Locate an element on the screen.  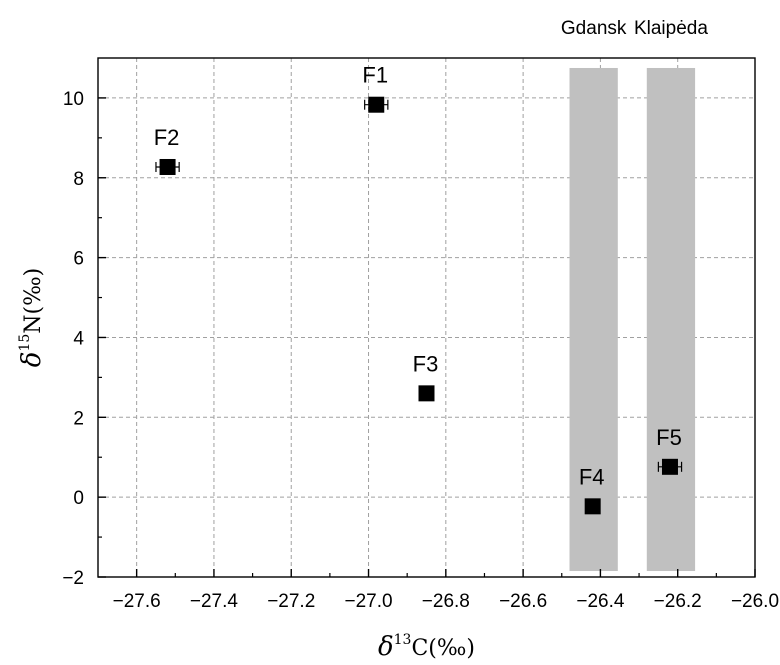
x-tick-label: −27.0 is located at coordinates (368, 601).